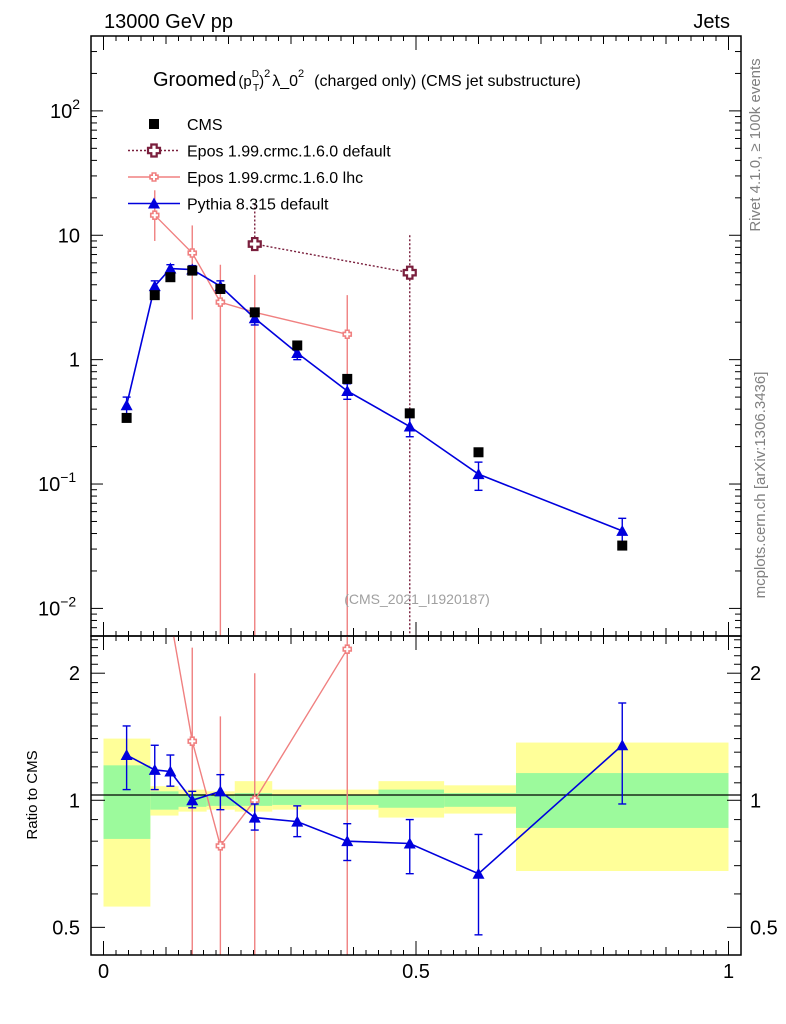 The width and height of the screenshot is (786, 1024). Describe the element at coordinates (258, 205) in the screenshot. I see `legend-label-pythia: Pythia 8.315 default` at that location.